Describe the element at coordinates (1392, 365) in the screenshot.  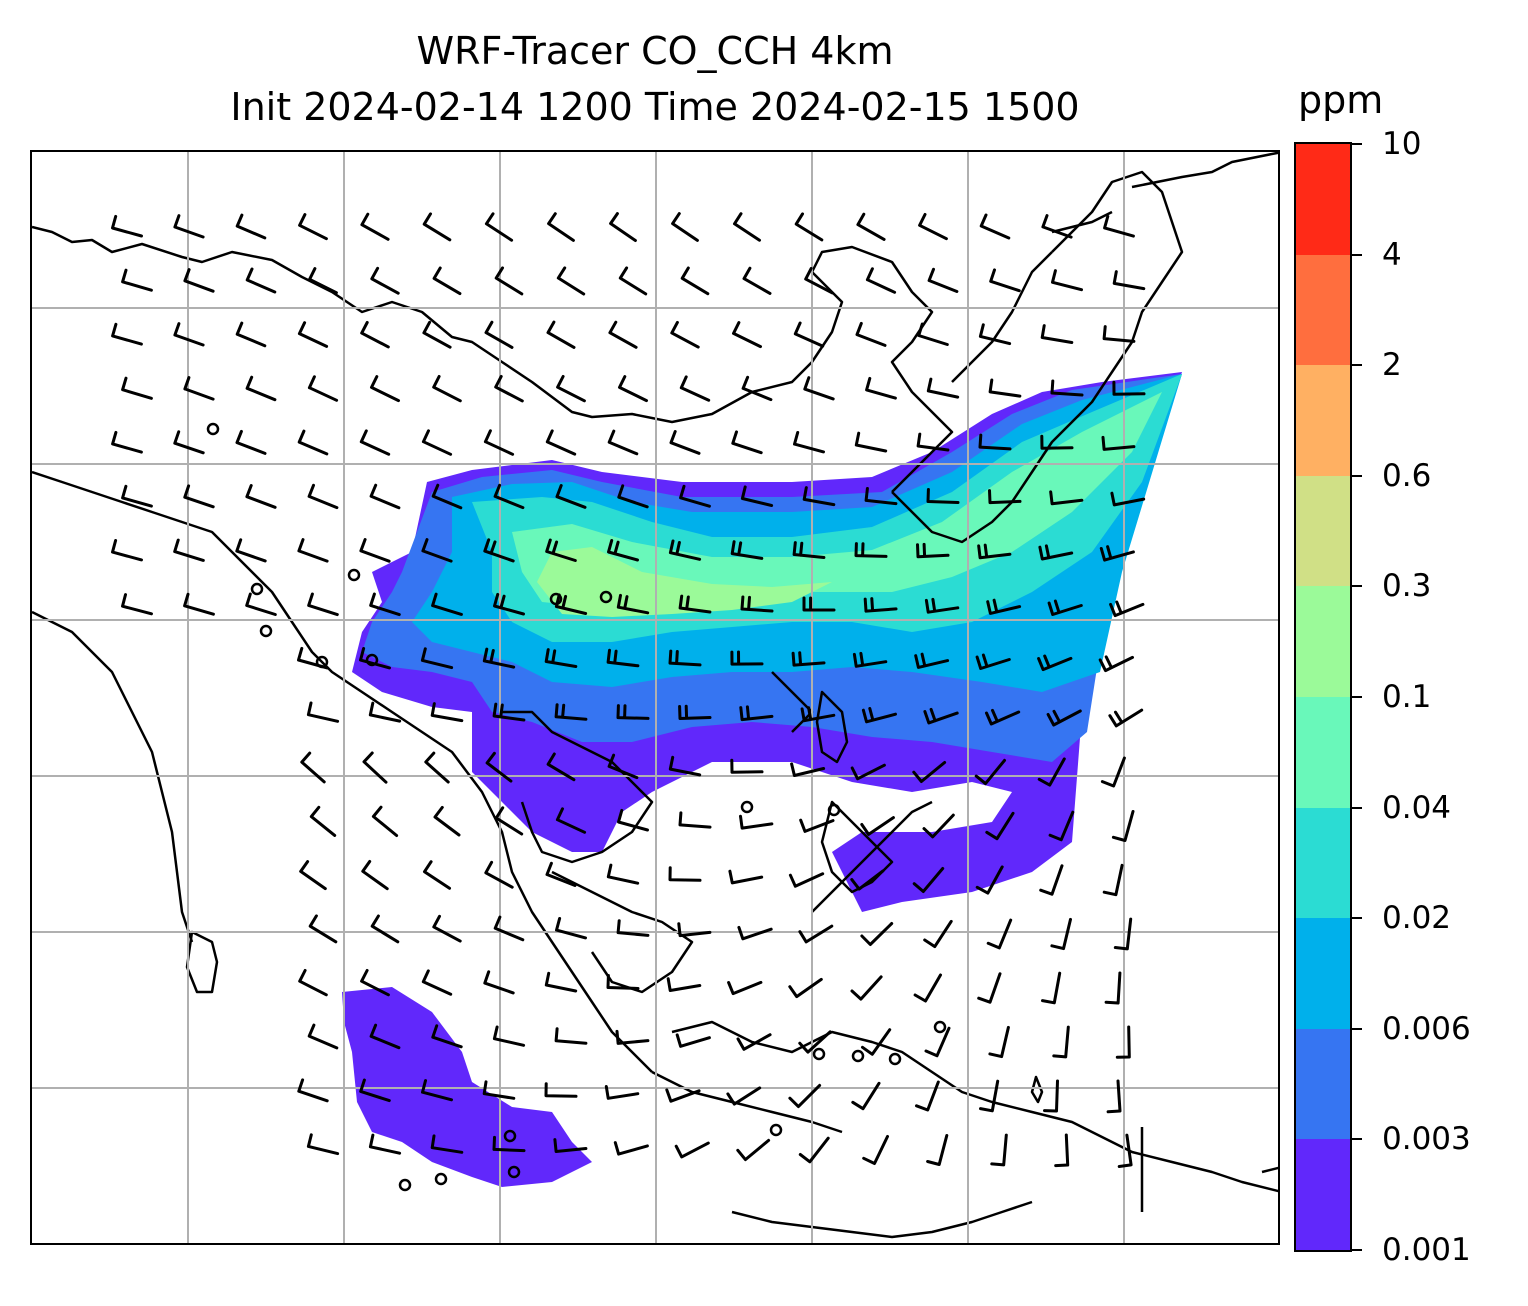
I see `colorbar-tick-label: 2` at that location.